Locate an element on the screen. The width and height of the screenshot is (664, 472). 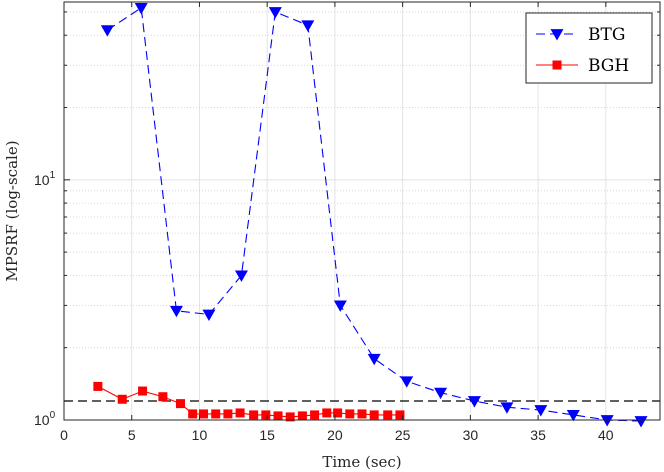
bgh-series is located at coordinates (249, 401).